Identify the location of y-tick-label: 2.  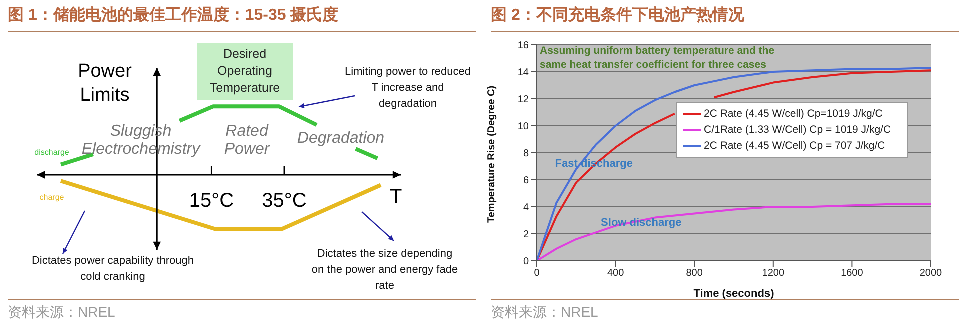
(526, 235).